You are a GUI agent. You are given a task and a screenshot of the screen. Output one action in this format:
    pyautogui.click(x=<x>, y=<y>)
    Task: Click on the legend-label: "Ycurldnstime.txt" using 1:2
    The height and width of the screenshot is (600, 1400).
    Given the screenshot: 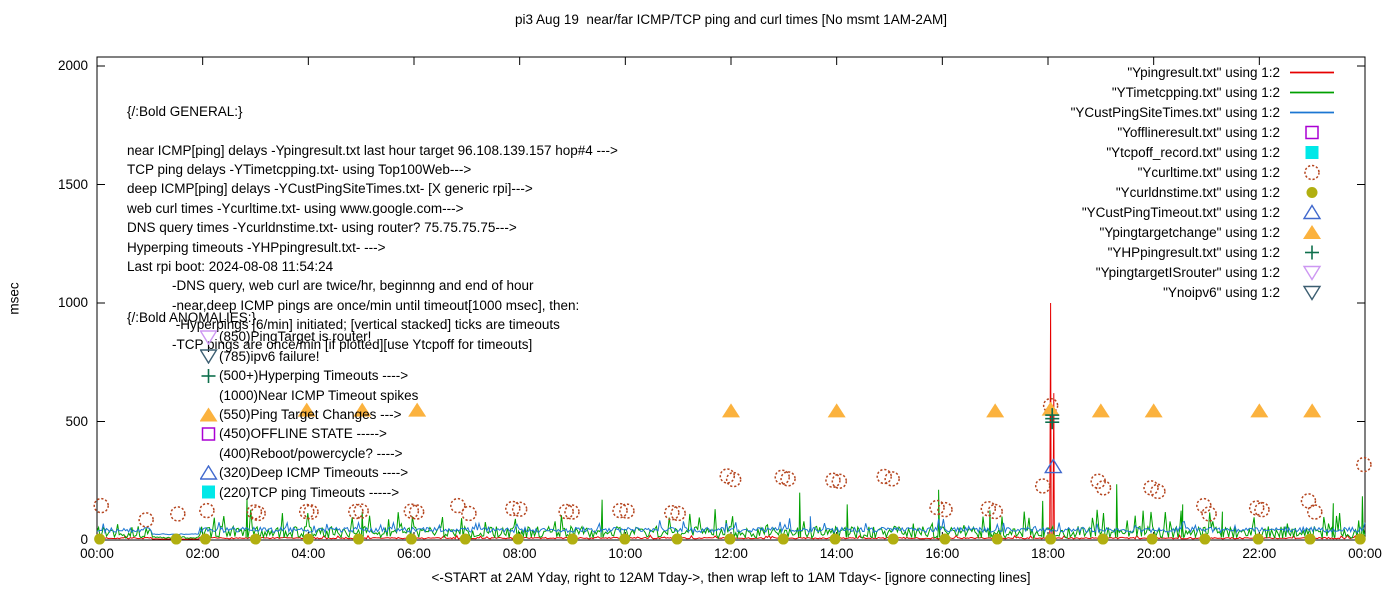 What is the action you would take?
    pyautogui.click(x=1197, y=192)
    